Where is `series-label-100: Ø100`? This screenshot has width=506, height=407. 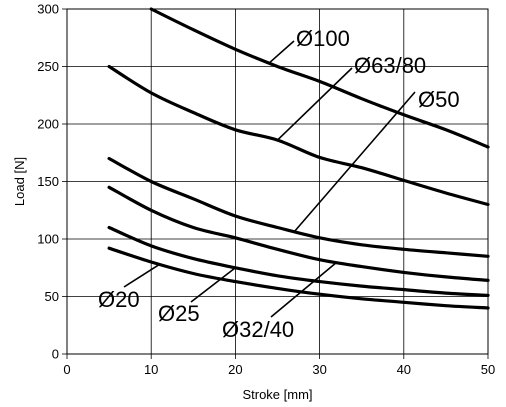
series-label-100: Ø100 is located at coordinates (323, 38).